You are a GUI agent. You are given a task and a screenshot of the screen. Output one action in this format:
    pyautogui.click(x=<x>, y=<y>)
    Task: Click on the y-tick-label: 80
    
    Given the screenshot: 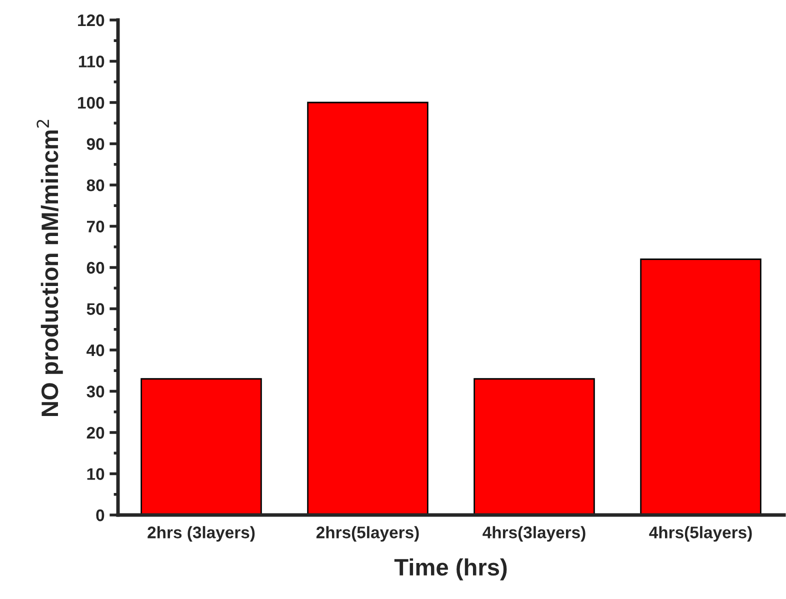 What is the action you would take?
    pyautogui.click(x=95, y=185)
    